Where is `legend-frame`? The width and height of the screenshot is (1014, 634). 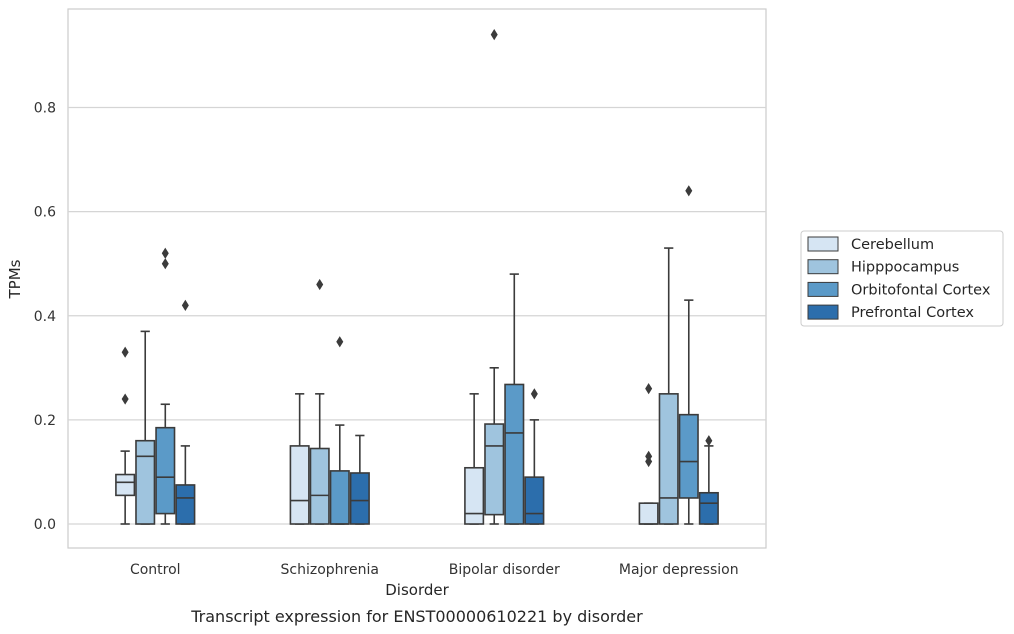 legend-frame is located at coordinates (902, 278).